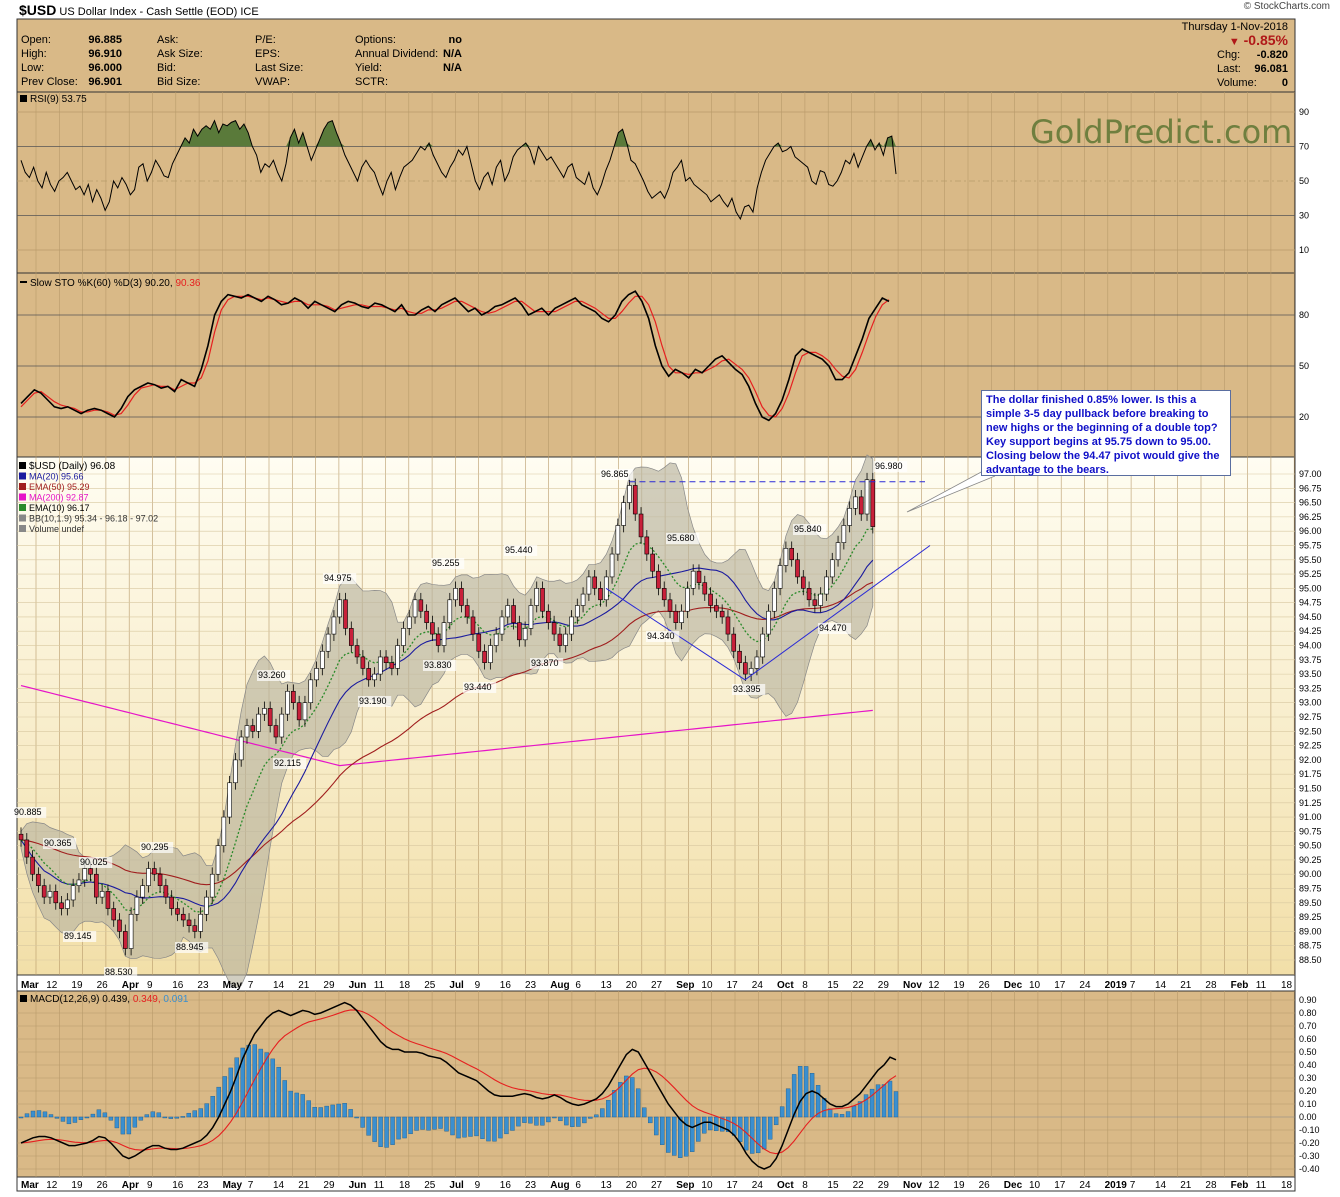 This screenshot has width=1340, height=1197. I want to click on price-legend-text-2: EMA(50) 95.29, so click(59, 487).